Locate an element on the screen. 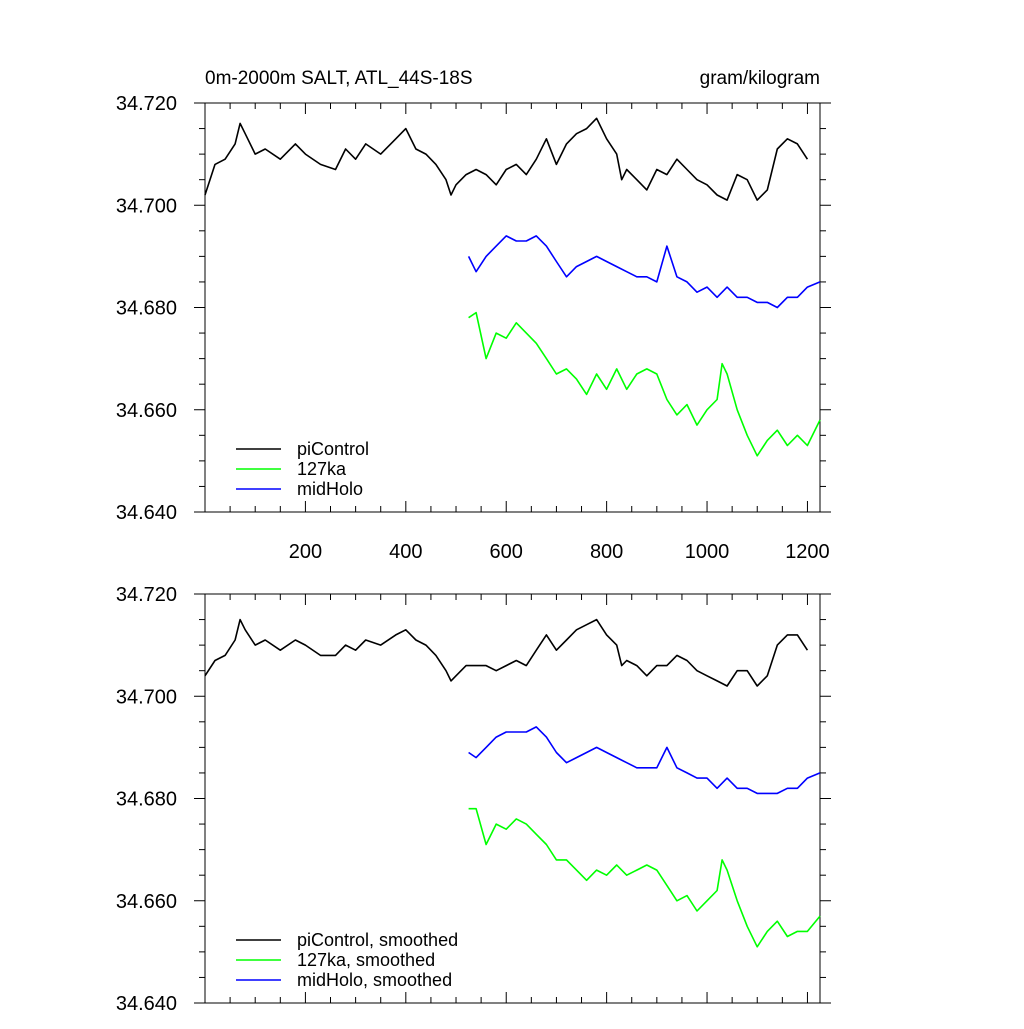 This screenshot has height=1029, width=1024. x-tick-label: 1000 is located at coordinates (707, 552).